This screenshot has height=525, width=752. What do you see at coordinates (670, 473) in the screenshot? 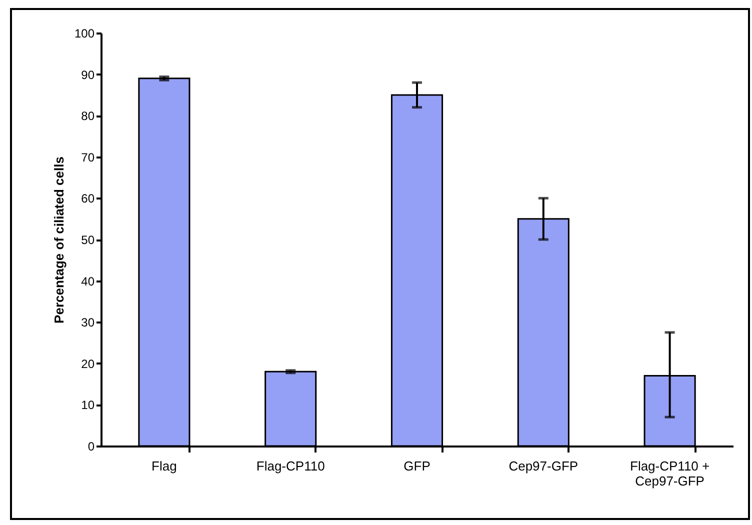
I see `x-tick-label: Flag-CP110 + Cep97-GFP` at bounding box center [670, 473].